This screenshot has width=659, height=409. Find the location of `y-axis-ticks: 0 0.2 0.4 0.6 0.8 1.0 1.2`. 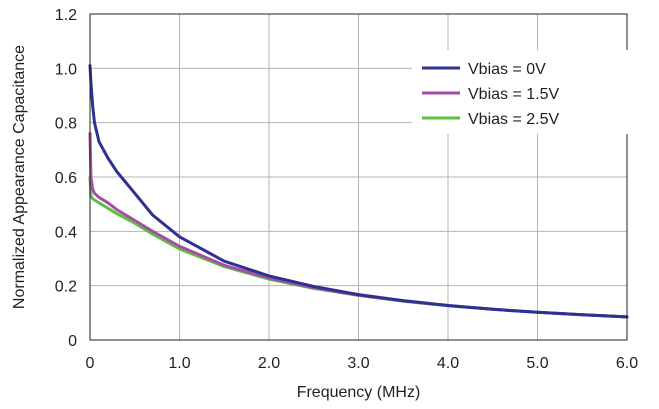

y-axis-ticks: 0 0.2 0.4 0.6 0.8 1.0 1.2 is located at coordinates (66, 178).